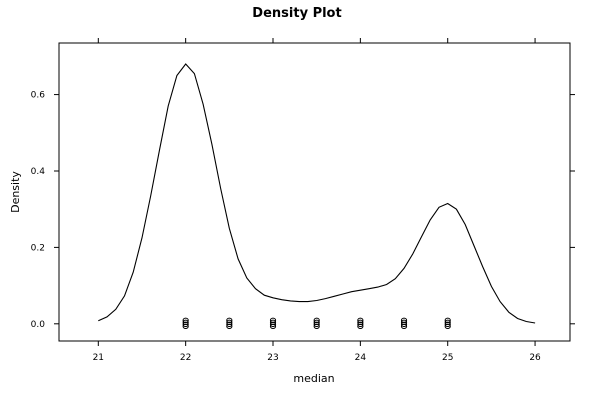 The width and height of the screenshot is (599, 400). Describe the element at coordinates (185, 358) in the screenshot. I see `x-tick-label: 22` at that location.